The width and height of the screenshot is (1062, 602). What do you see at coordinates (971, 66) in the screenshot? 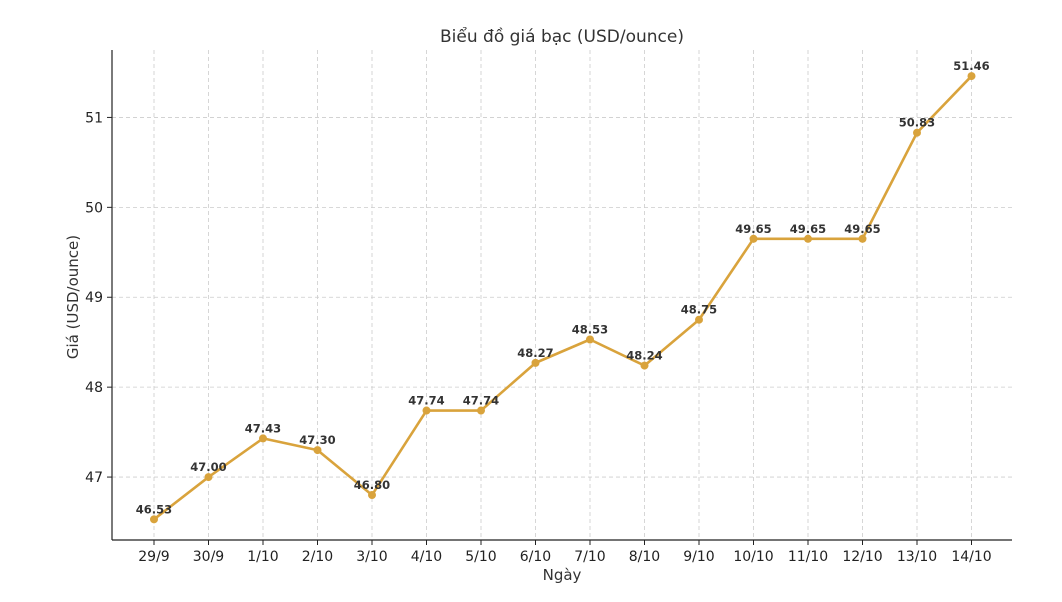
I see `data-label: 51.46` at bounding box center [971, 66].